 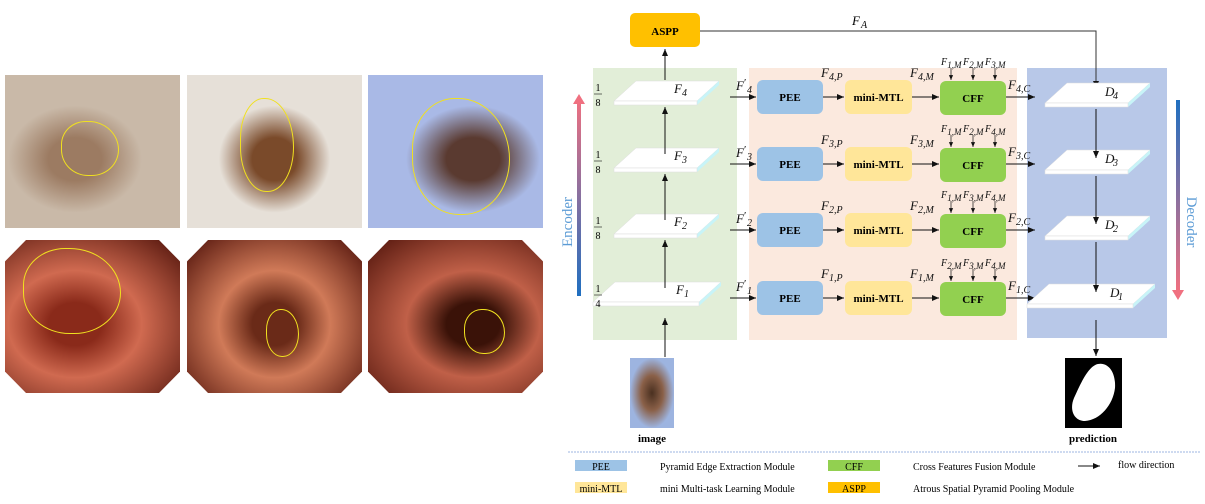 What do you see at coordinates (749, 223) in the screenshot?
I see `prime-feature-label-subscript: 2` at bounding box center [749, 223].